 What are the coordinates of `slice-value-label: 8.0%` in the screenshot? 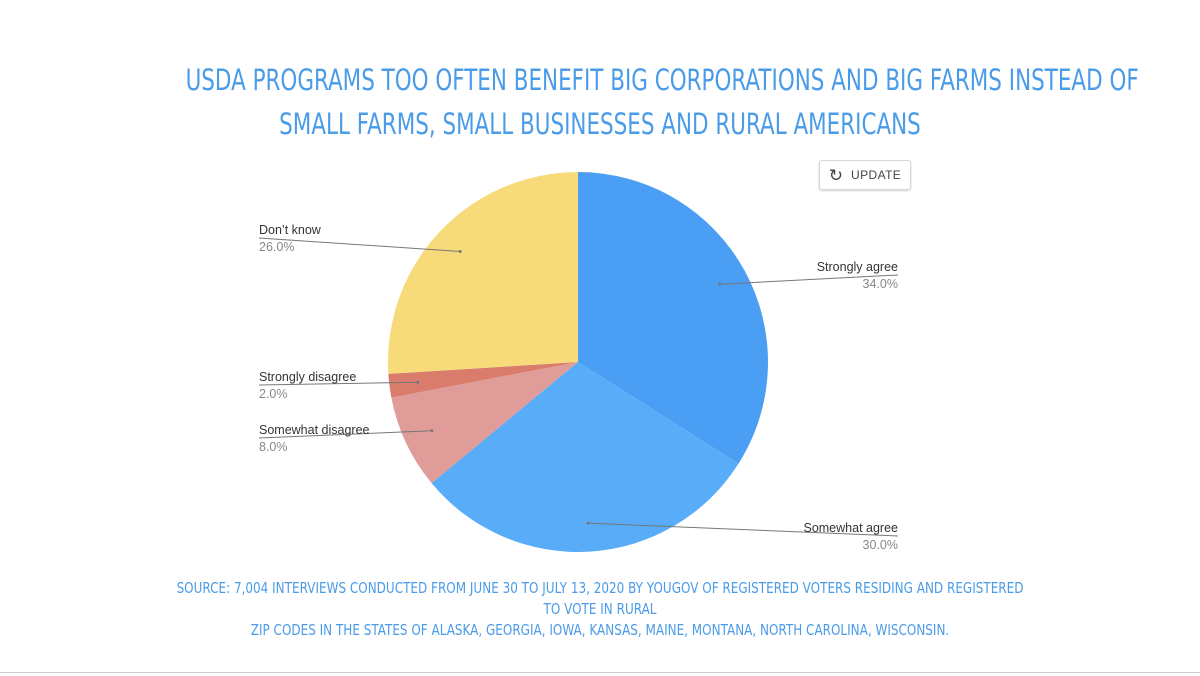 It's located at (273, 447).